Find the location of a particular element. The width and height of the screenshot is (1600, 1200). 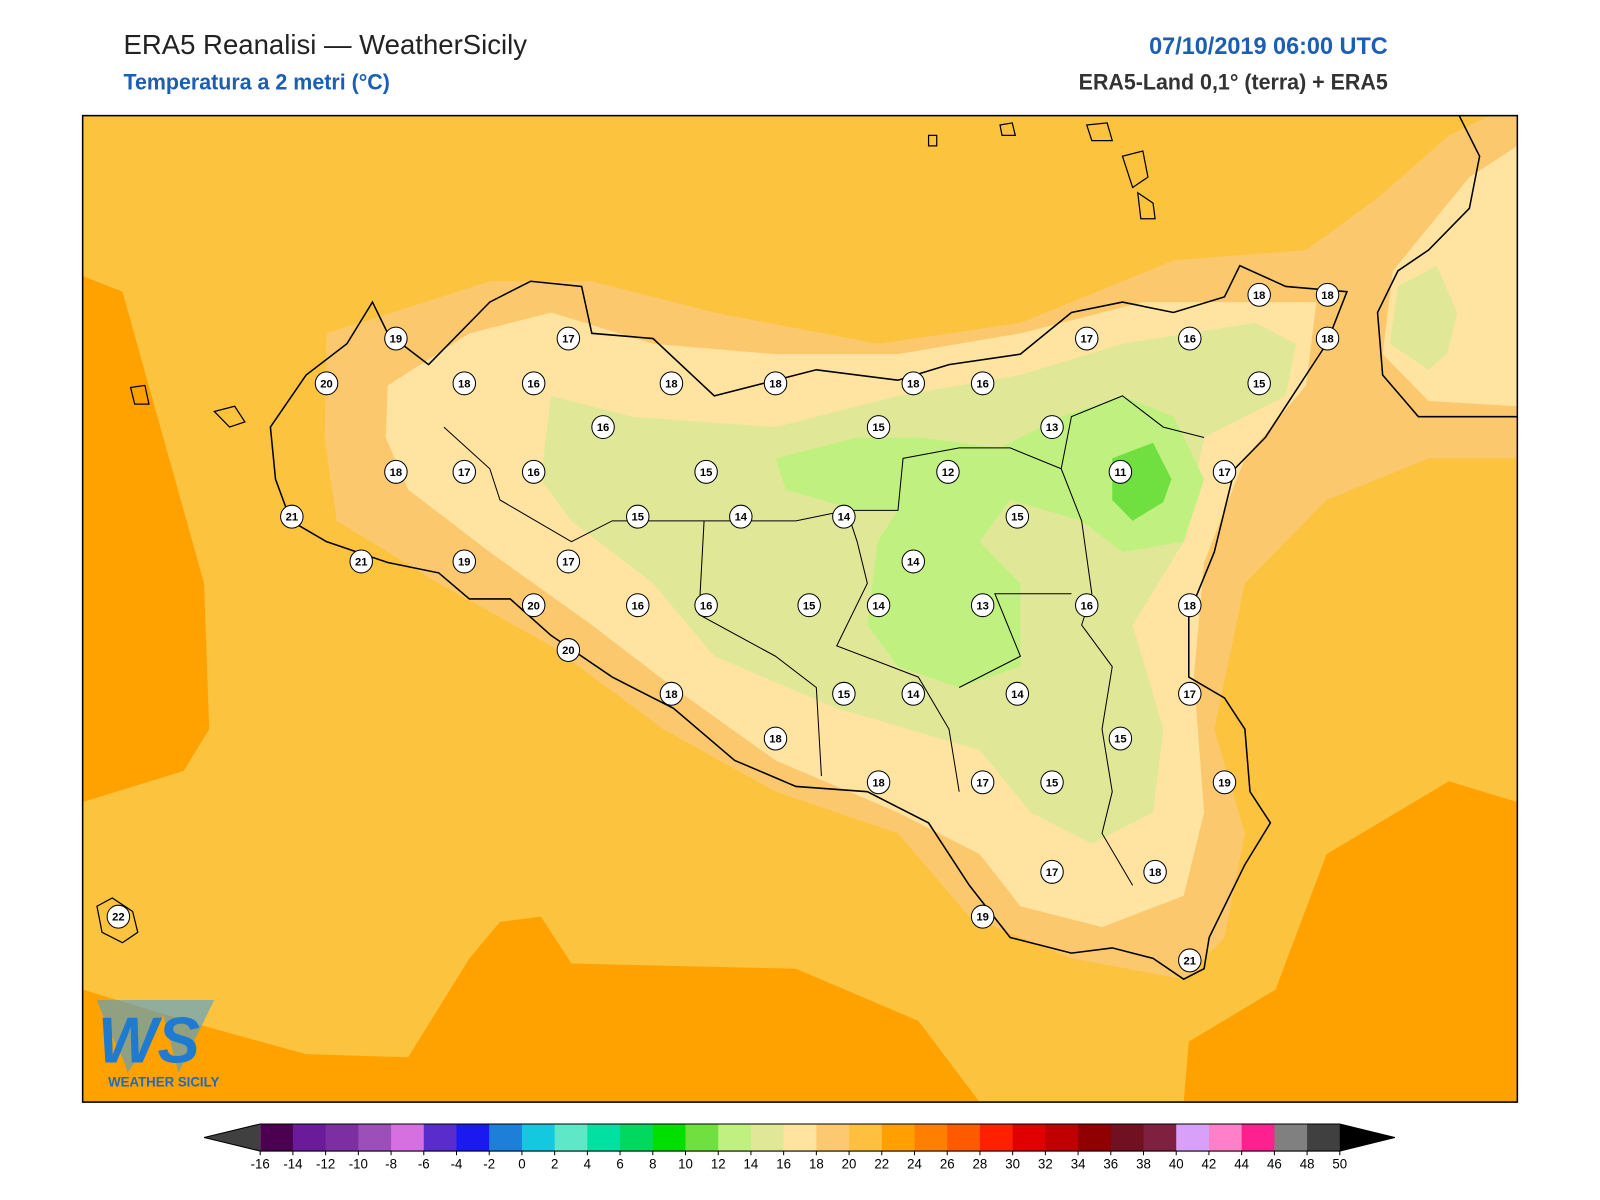

station-value: 18 is located at coordinates (464, 384).